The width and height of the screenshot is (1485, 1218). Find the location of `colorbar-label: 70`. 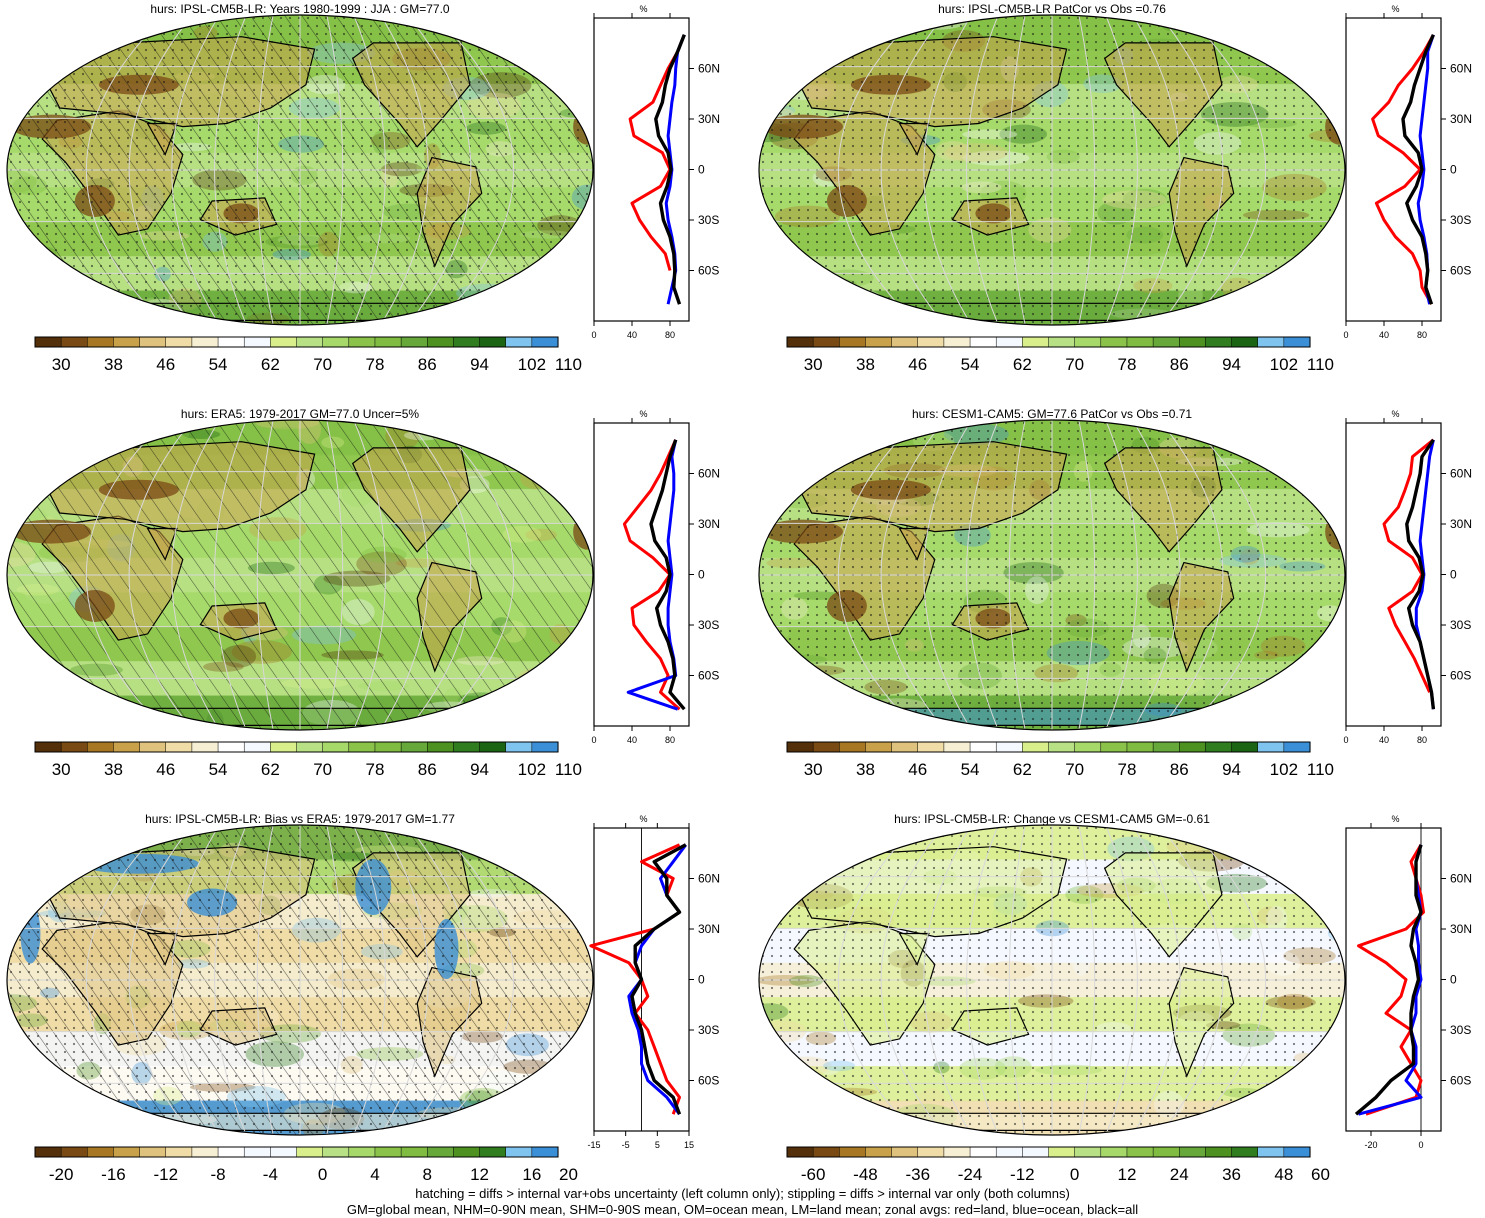

colorbar-label: 70 is located at coordinates (322, 769).